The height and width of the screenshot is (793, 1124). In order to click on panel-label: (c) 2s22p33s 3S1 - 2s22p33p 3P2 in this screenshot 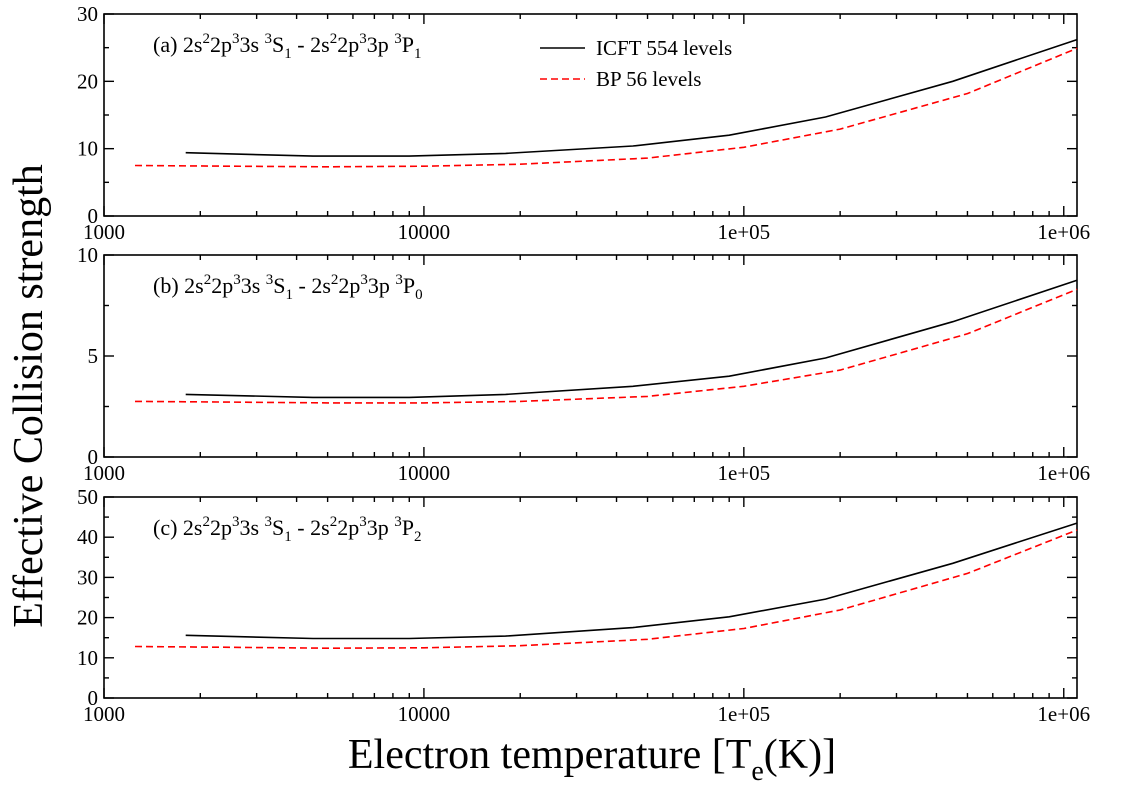, I will do `click(287, 529)`.